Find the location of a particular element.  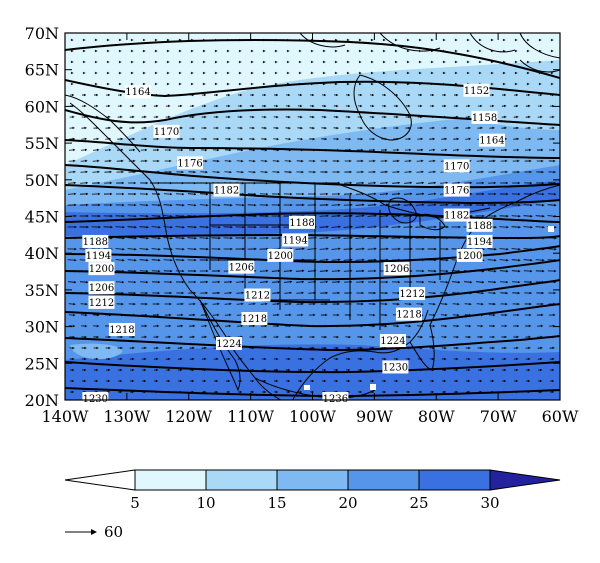

svg-text: 1218 is located at coordinates (408, 315).